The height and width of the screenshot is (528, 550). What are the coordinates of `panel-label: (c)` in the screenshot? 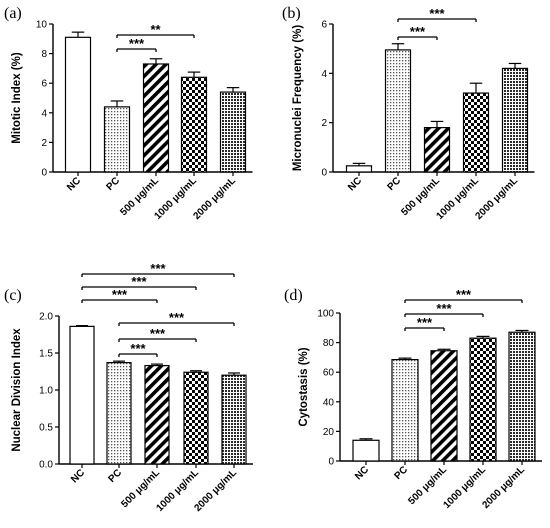 It's located at (13, 295).